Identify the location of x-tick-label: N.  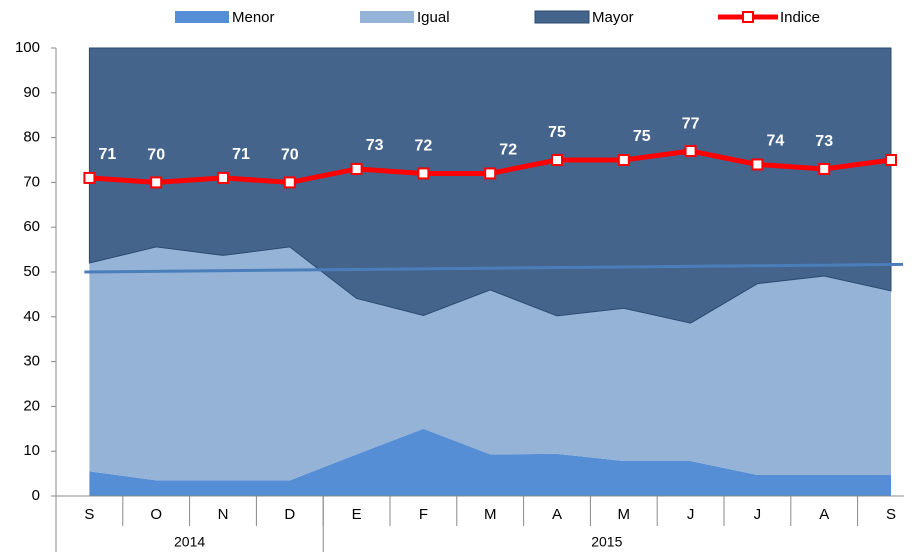
(223, 514).